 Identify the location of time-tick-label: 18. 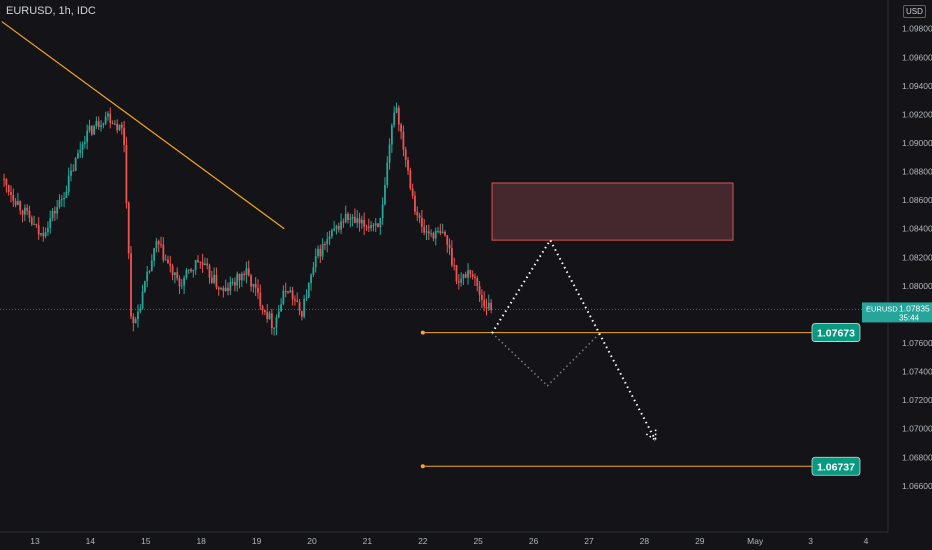
(201, 541).